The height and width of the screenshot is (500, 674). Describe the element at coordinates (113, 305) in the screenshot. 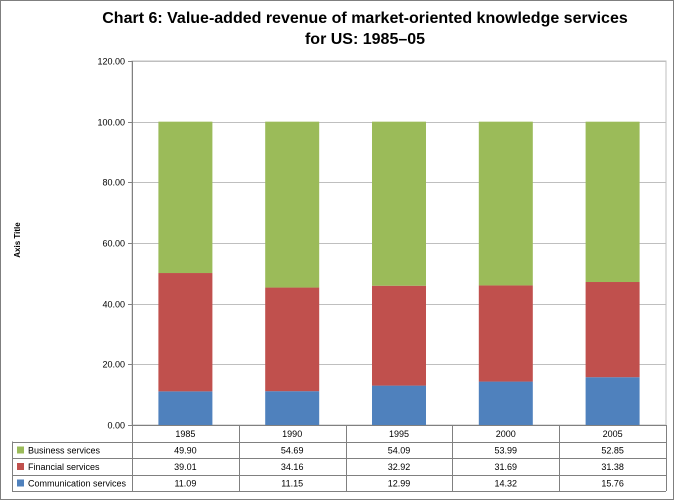

I see `y-tick-label: 40.00` at that location.